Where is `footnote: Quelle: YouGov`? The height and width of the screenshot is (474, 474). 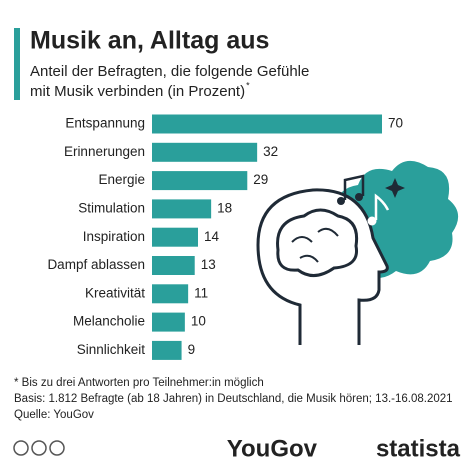 footnote: Quelle: YouGov is located at coordinates (54, 415).